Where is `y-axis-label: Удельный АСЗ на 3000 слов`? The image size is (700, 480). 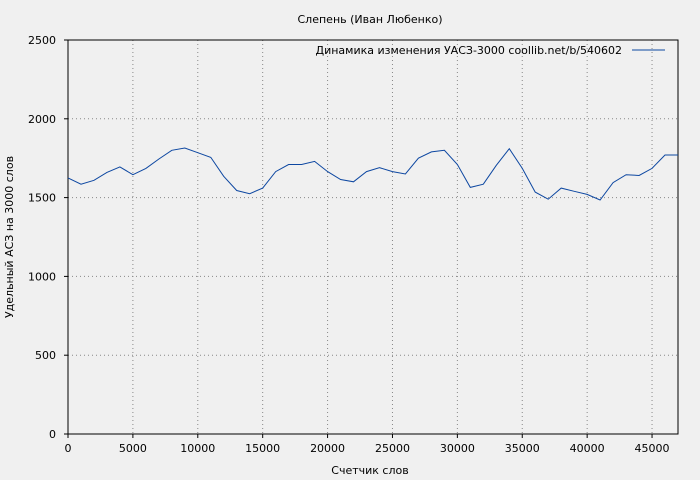
y-axis-label: Удельный АСЗ на 3000 слов is located at coordinates (9, 237).